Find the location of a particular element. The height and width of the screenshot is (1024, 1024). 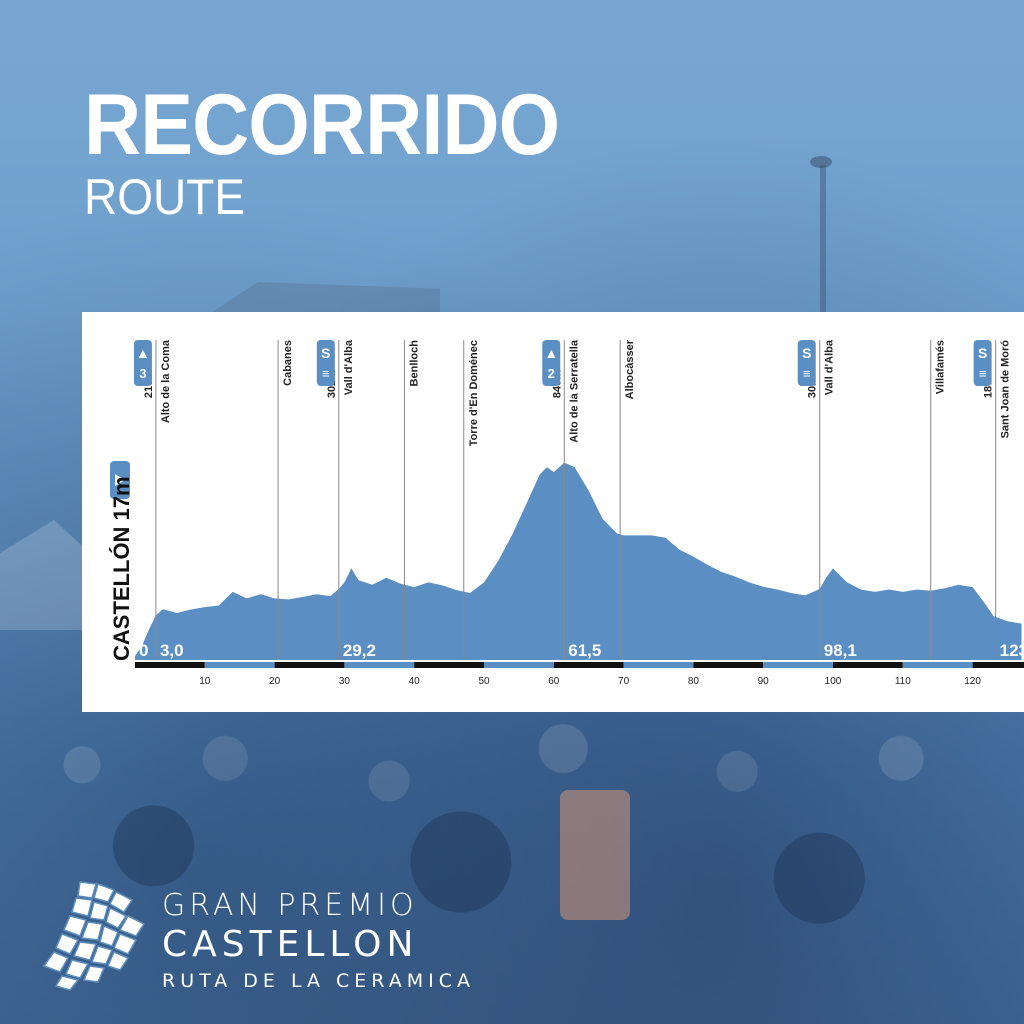

page-title: RECORRIDO is located at coordinates (322, 125).